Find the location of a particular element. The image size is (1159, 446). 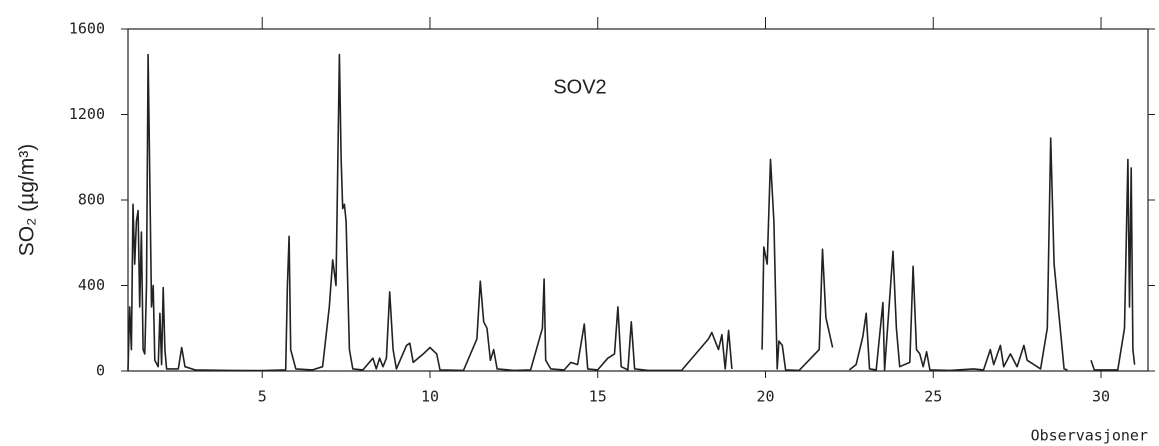

x-tick-label: 30 is located at coordinates (1101, 397).